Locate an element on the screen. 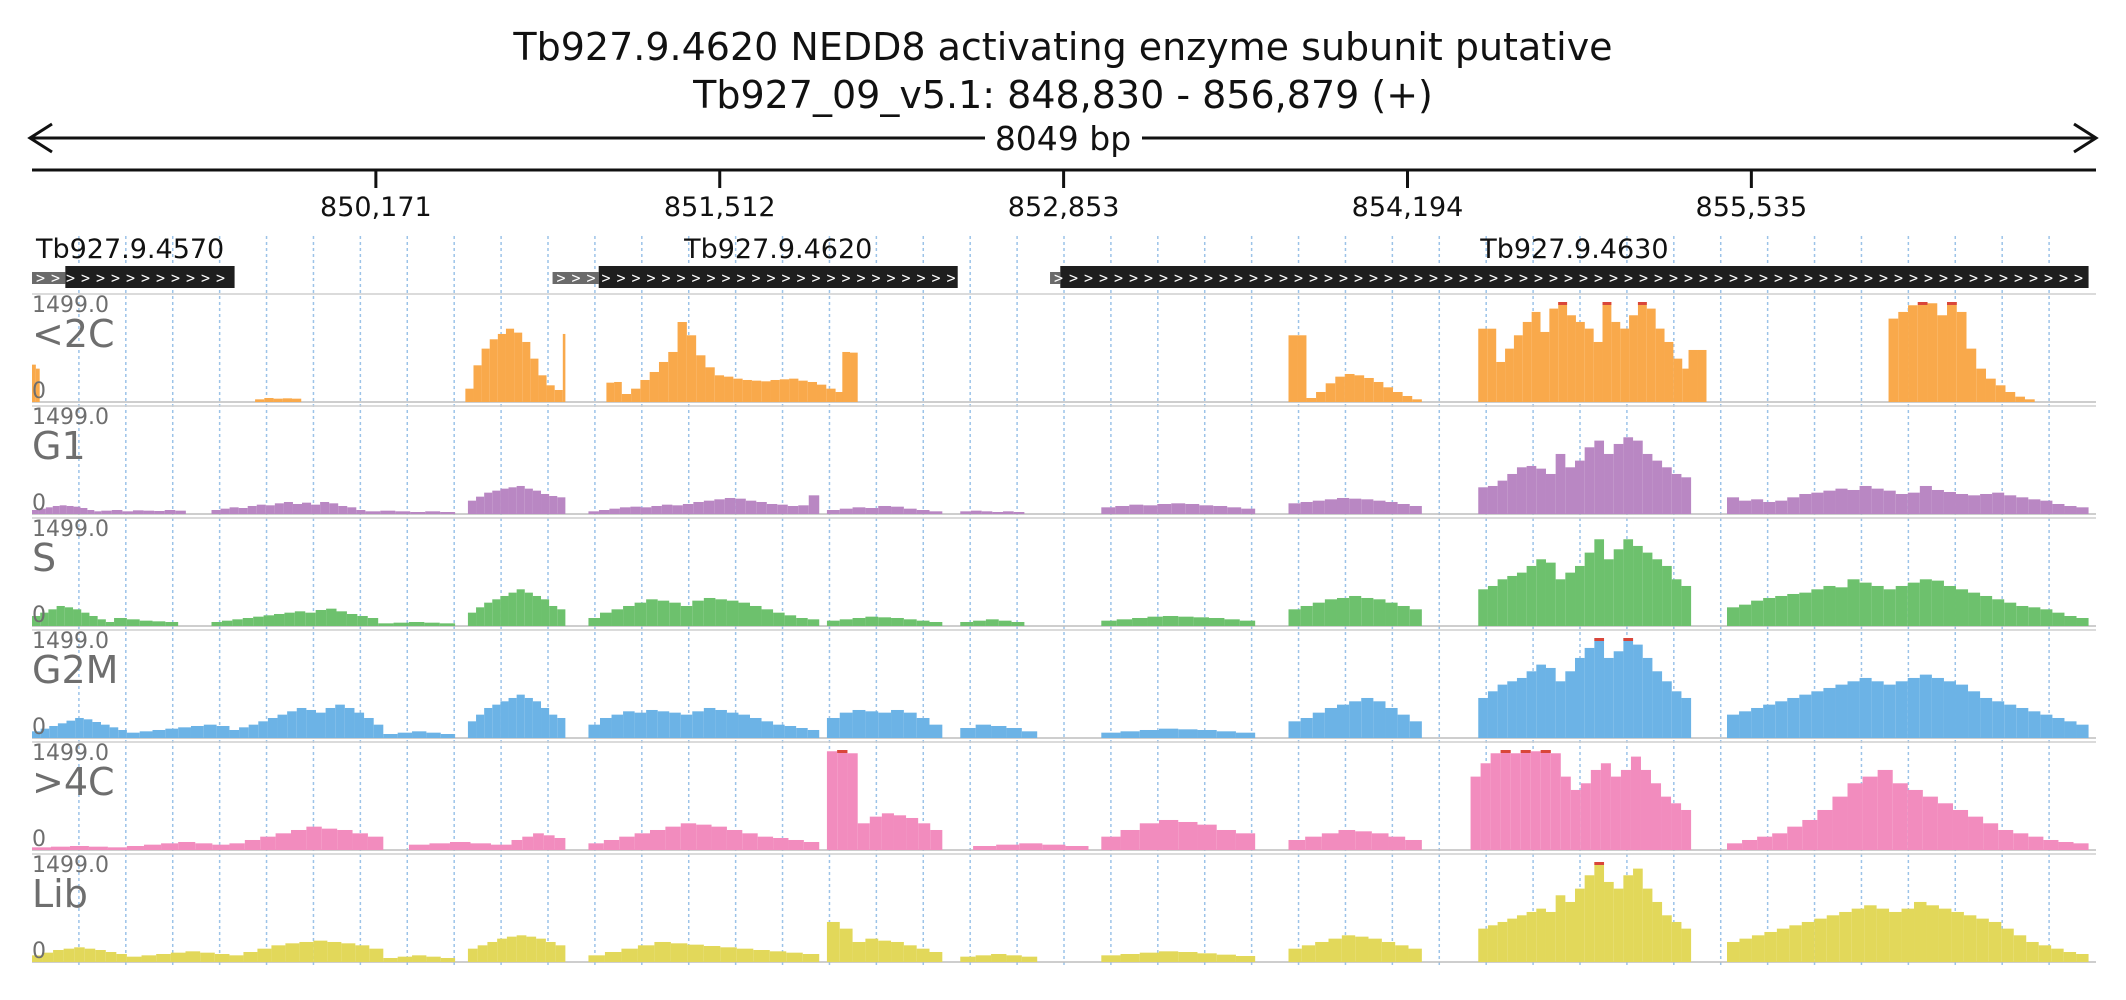  track-name: G1 is located at coordinates (59, 446).